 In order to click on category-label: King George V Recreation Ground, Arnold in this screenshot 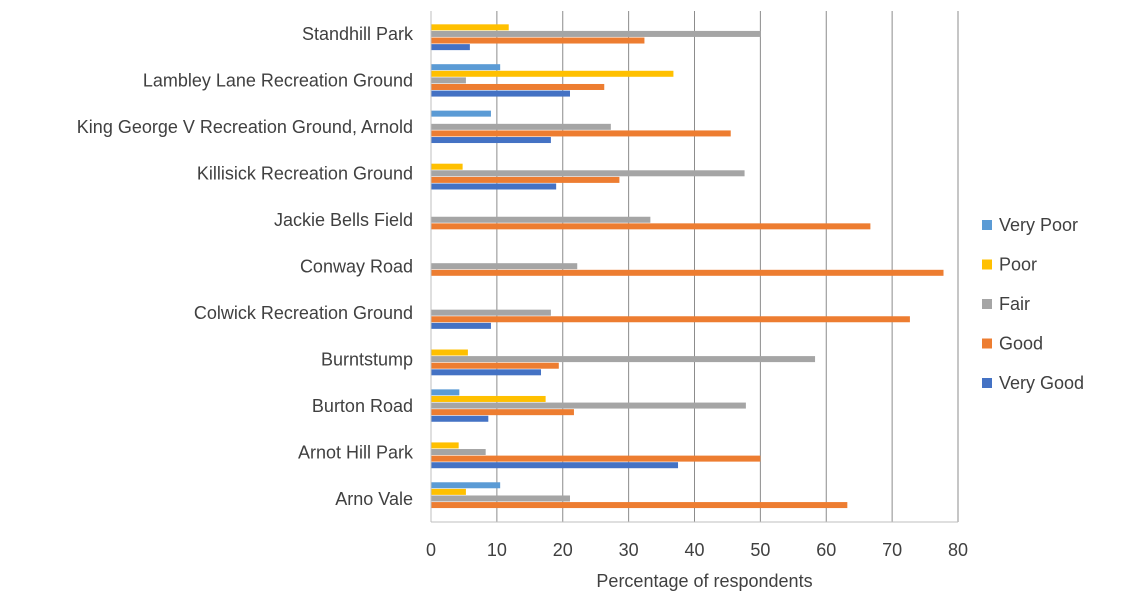, I will do `click(245, 127)`.